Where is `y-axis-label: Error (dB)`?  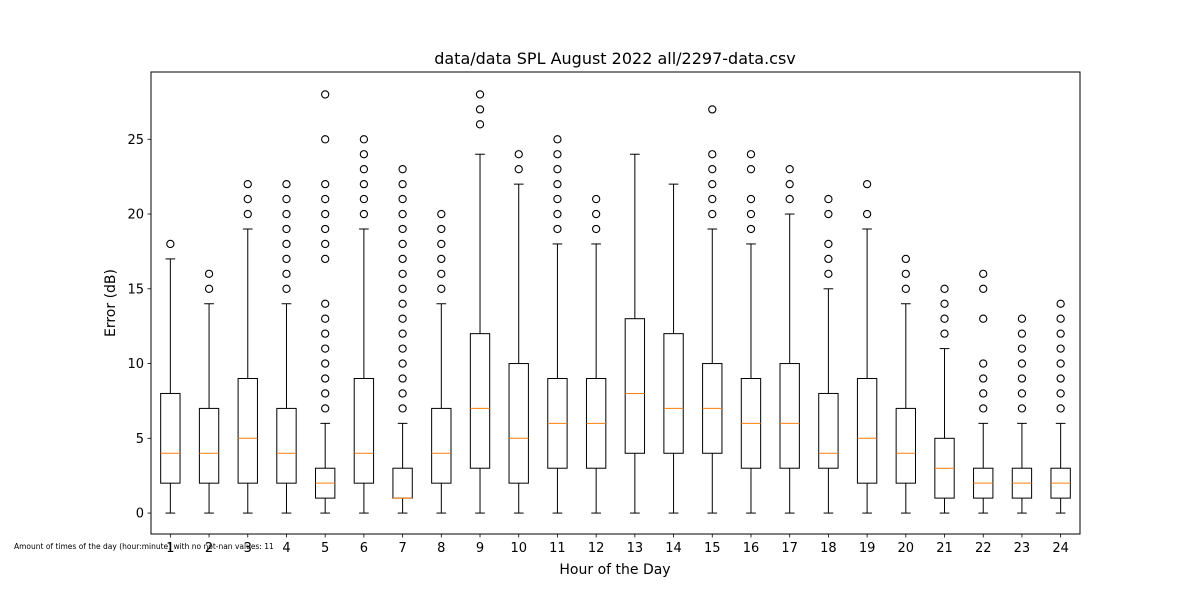 y-axis-label: Error (dB) is located at coordinates (111, 303).